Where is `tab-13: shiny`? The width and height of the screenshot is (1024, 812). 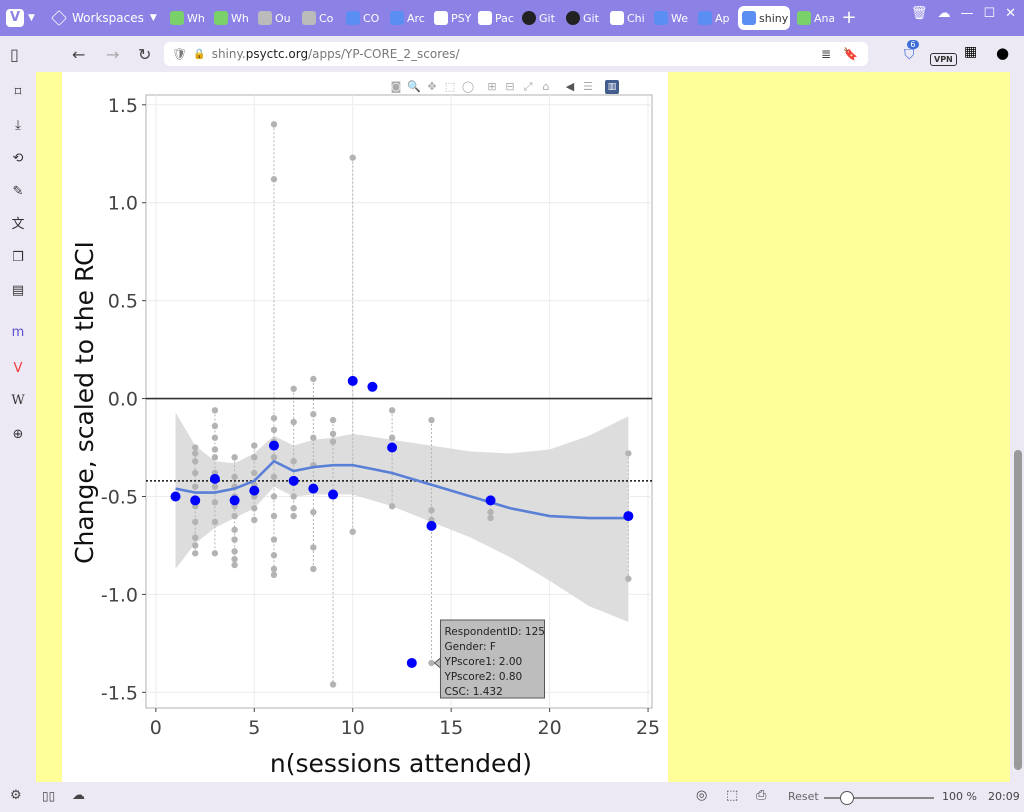
tab-13: shiny is located at coordinates (764, 18).